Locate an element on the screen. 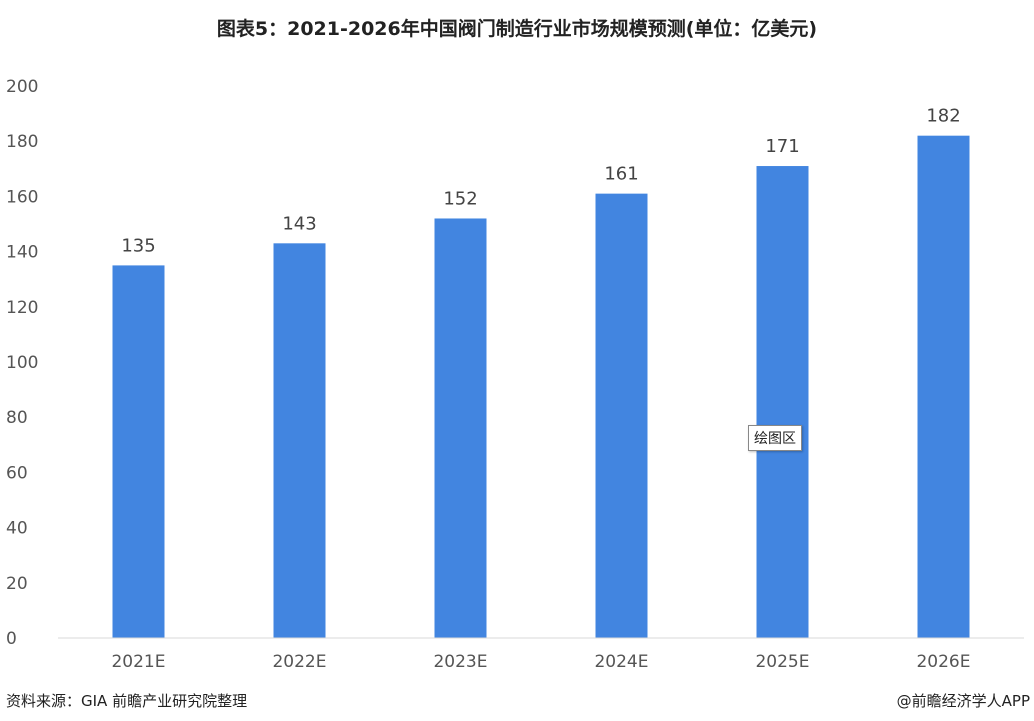  bar-2024E is located at coordinates (621, 415).